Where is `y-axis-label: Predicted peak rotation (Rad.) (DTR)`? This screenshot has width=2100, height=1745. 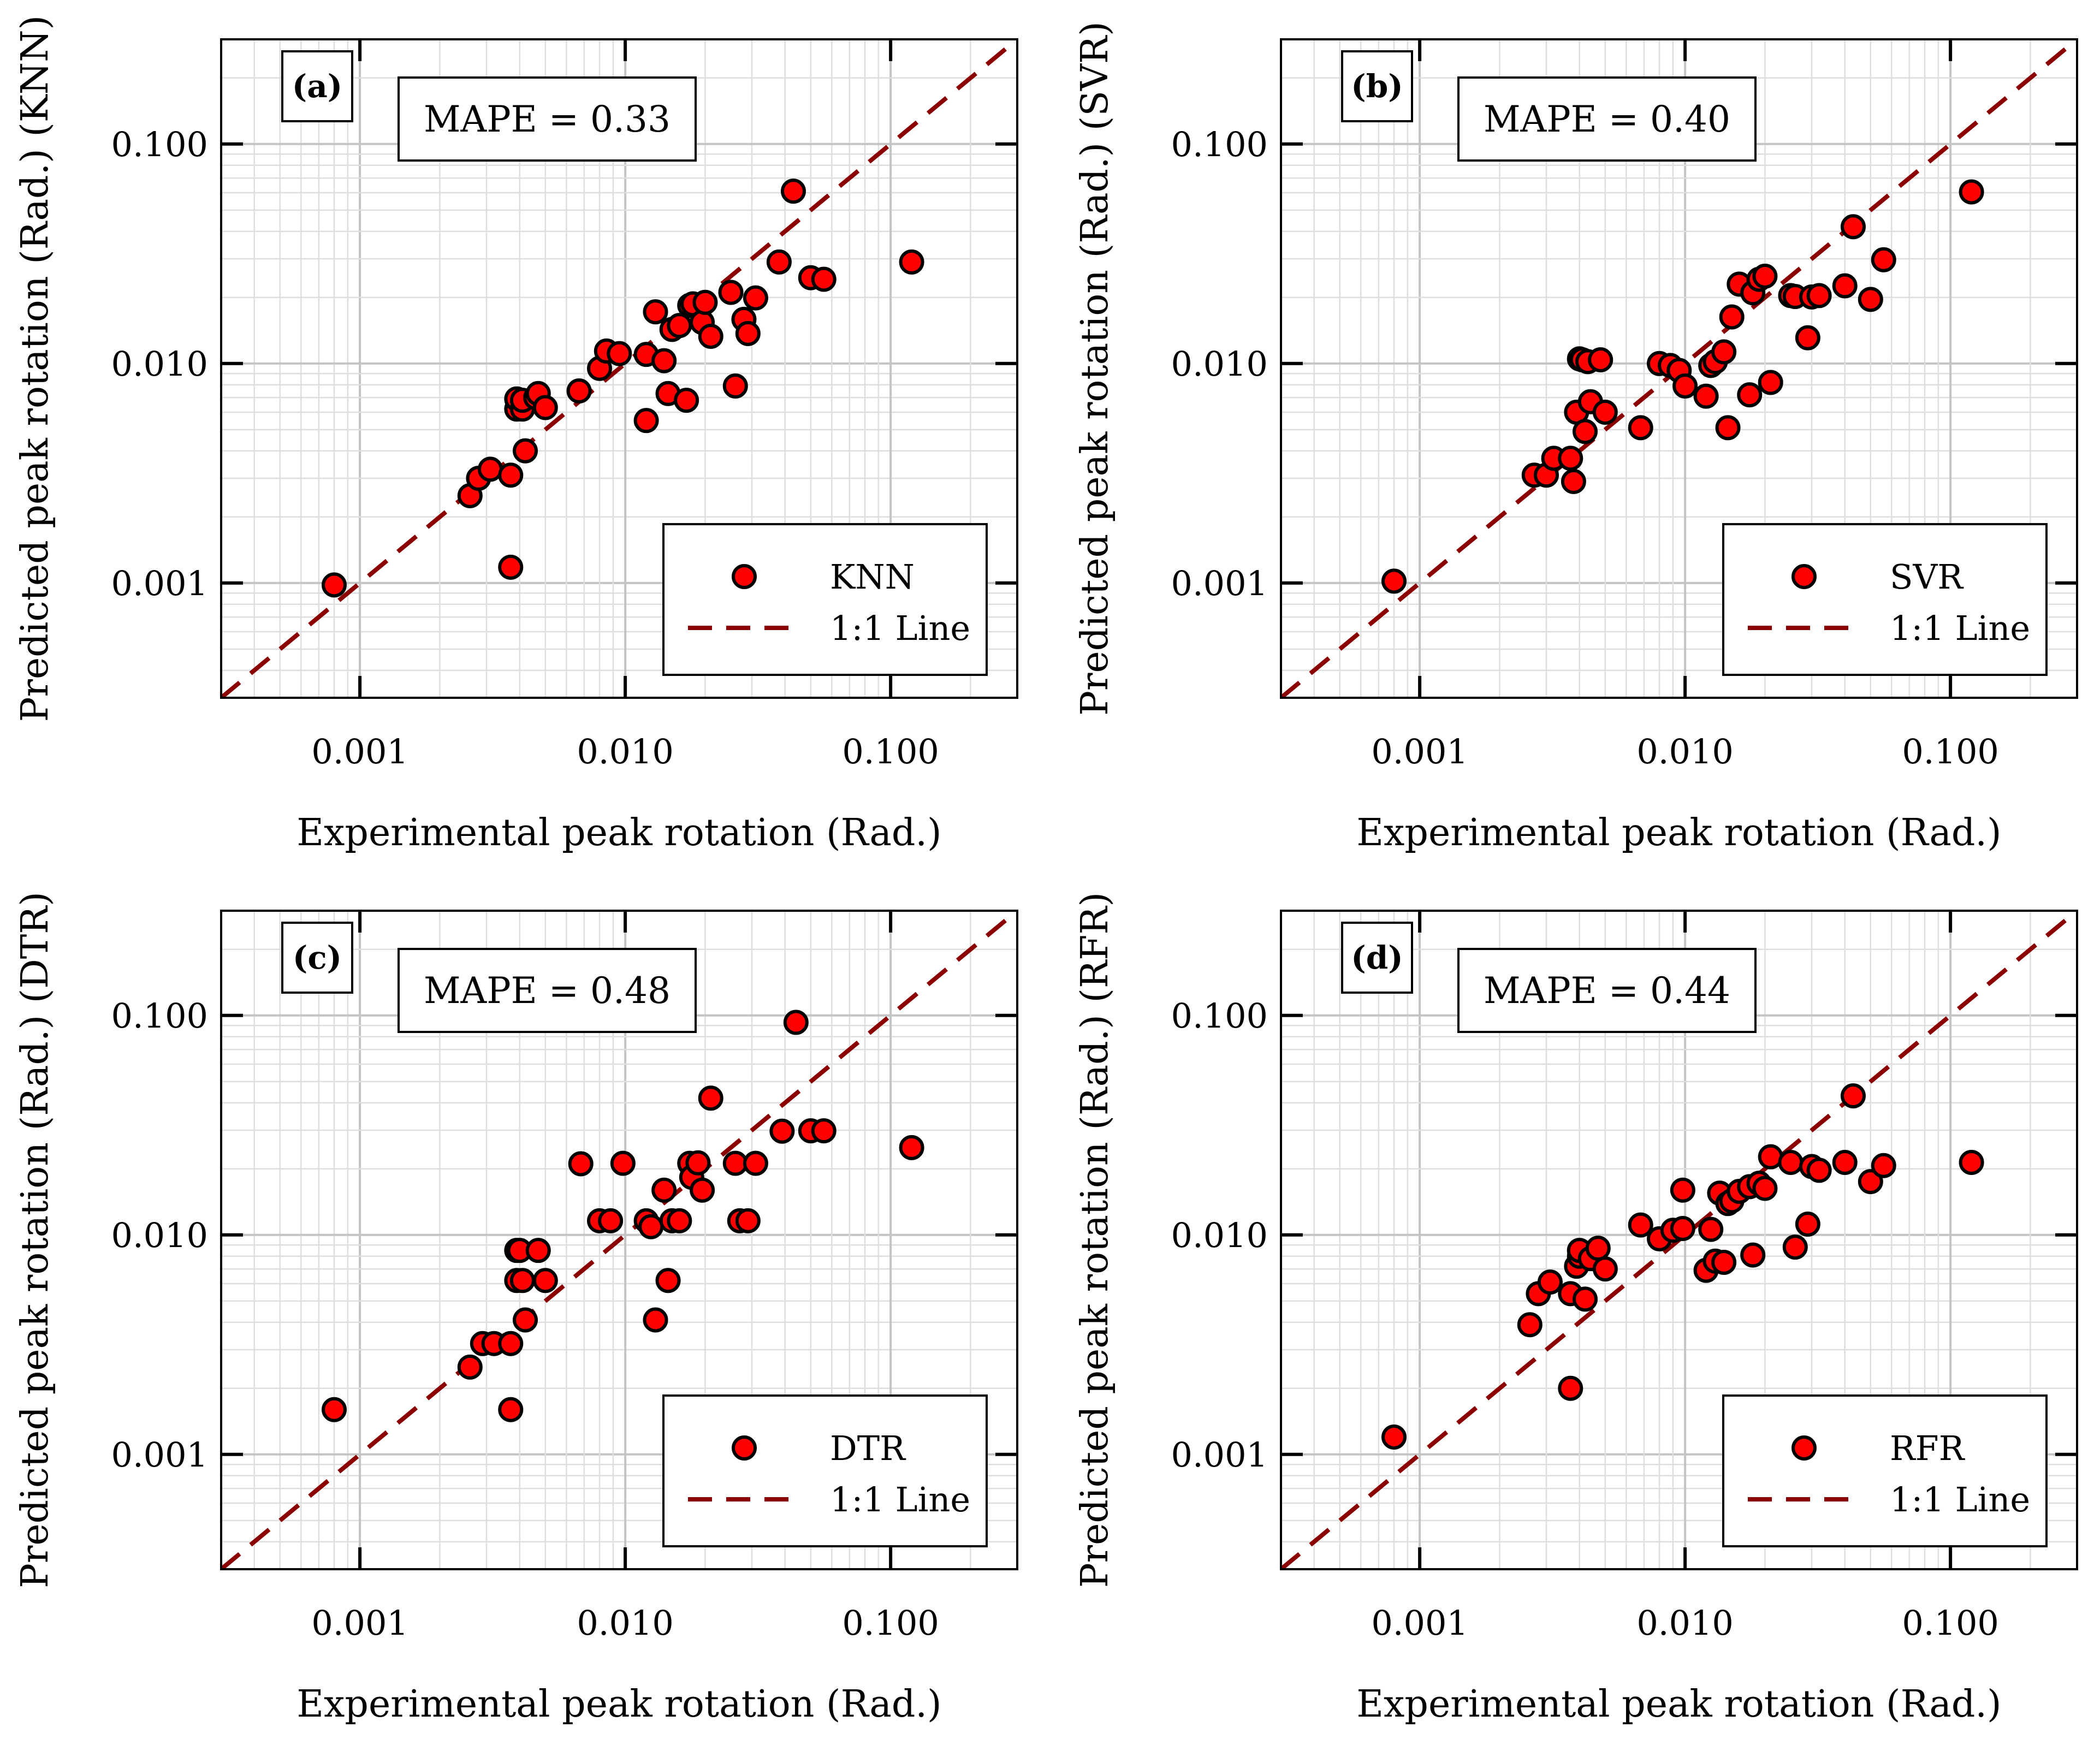 y-axis-label: Predicted peak rotation (Rad.) (DTR) is located at coordinates (35, 1240).